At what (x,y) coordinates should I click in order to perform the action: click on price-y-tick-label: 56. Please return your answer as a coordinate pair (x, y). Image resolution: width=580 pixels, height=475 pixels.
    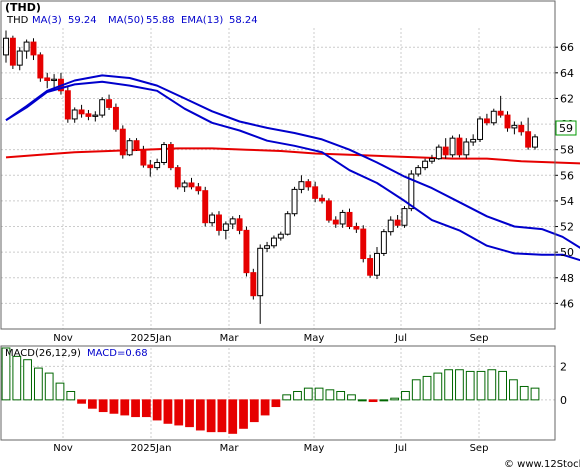
    Looking at the image, I should click on (567, 175).